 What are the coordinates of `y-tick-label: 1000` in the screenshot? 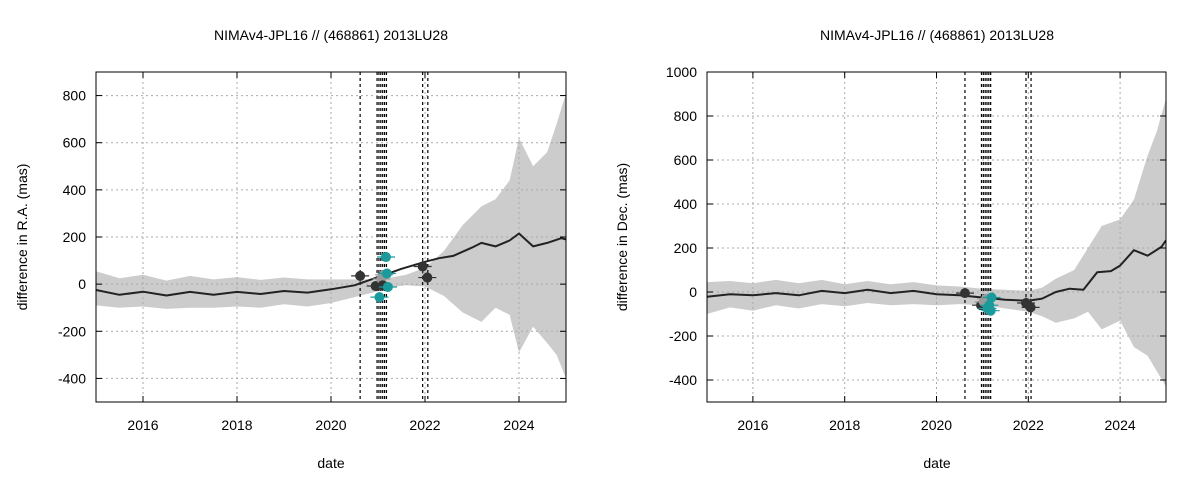 It's located at (681, 72).